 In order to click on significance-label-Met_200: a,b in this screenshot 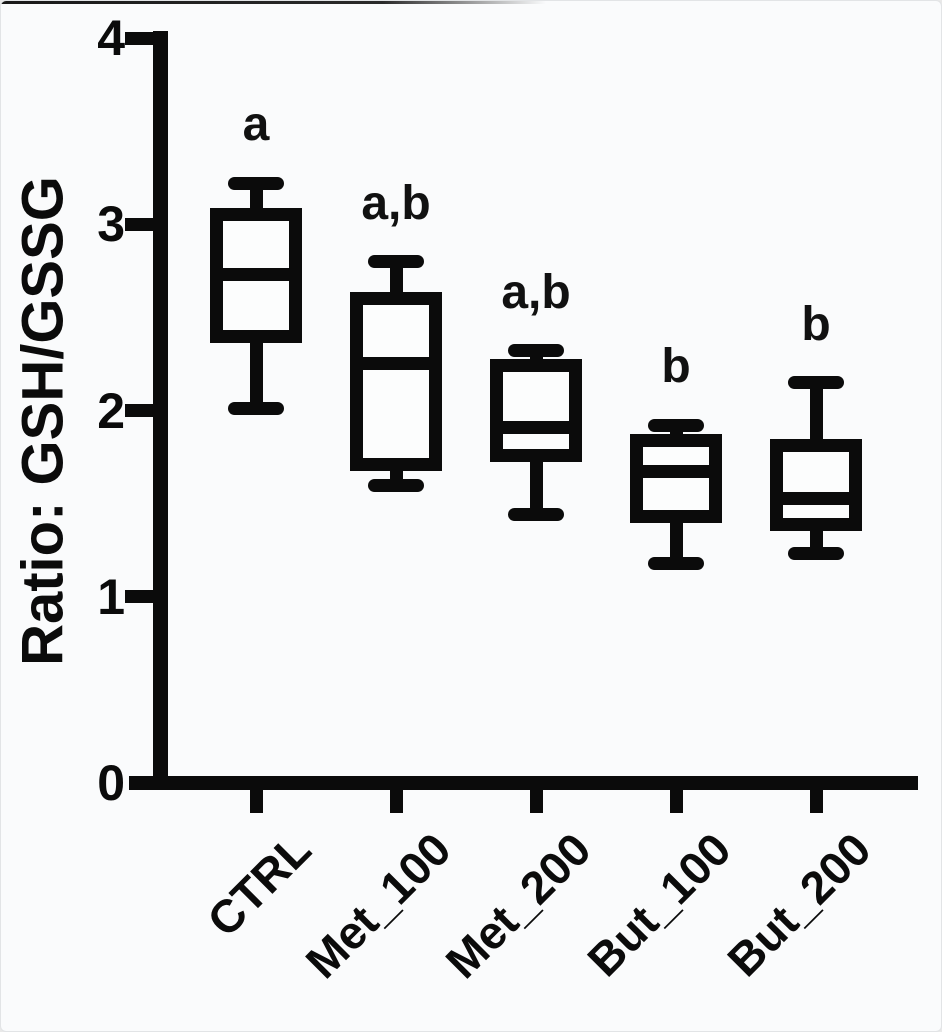, I will do `click(536, 292)`.